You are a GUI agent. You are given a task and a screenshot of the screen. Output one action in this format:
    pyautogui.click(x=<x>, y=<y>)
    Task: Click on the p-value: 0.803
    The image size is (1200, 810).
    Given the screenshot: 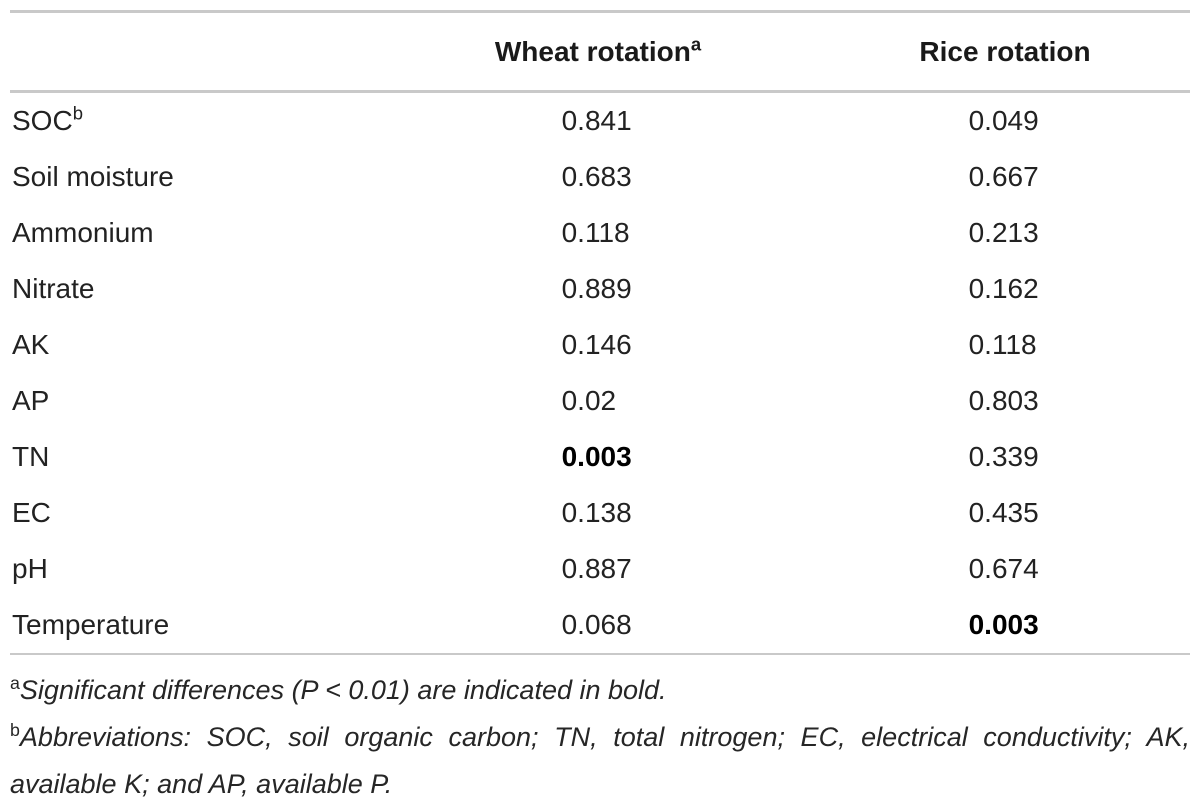 What is the action you would take?
    pyautogui.click(x=1003, y=400)
    